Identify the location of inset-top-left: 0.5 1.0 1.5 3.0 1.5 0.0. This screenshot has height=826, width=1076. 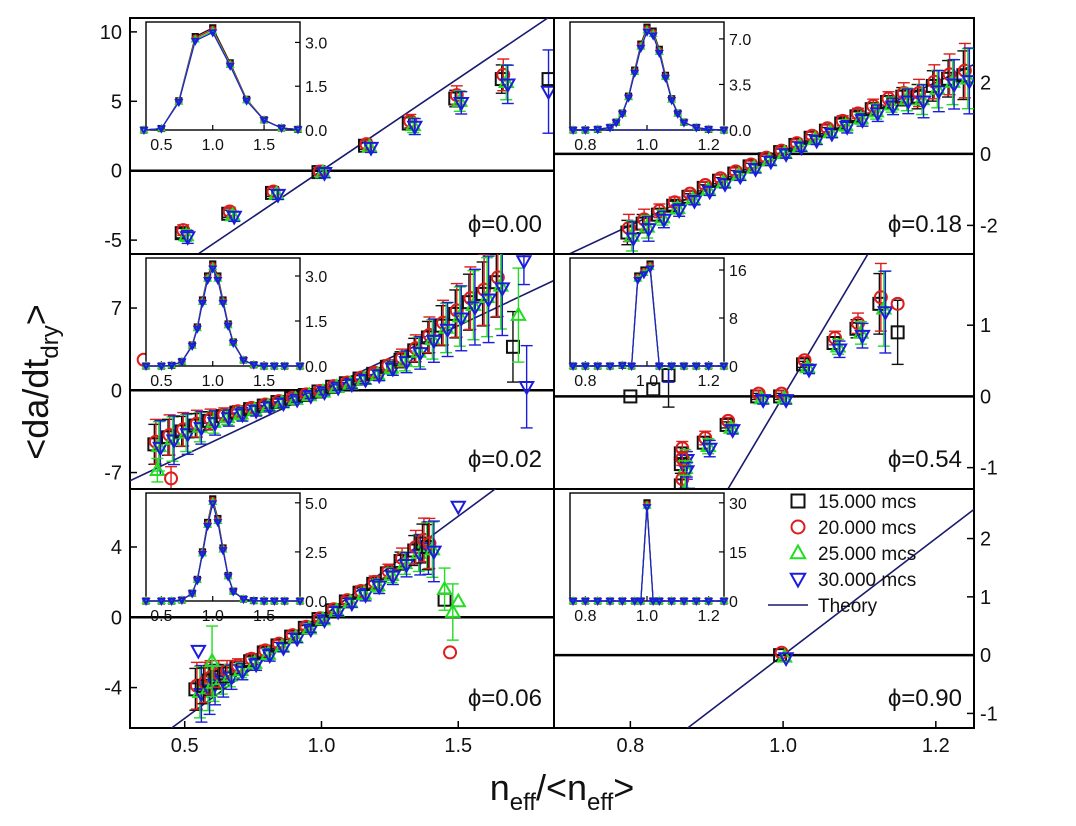
(233, 87).